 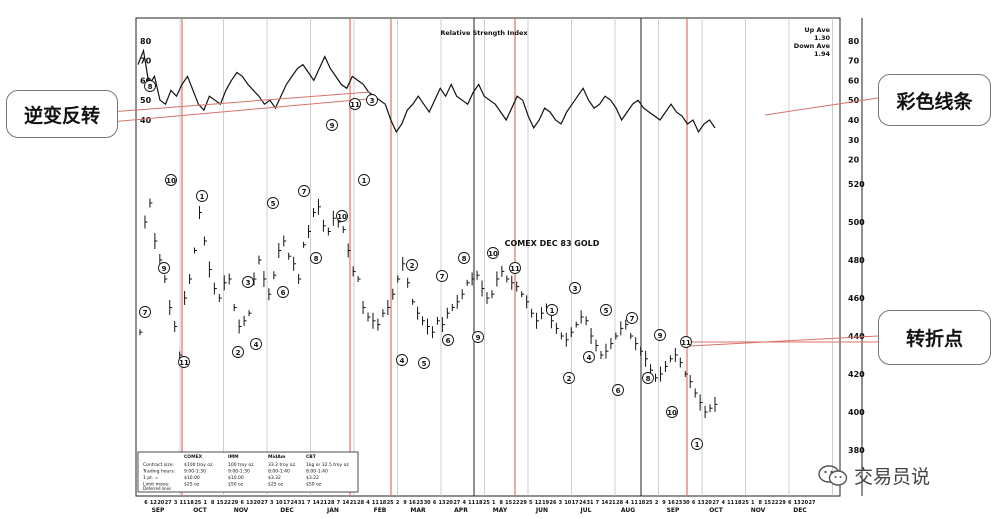 I want to click on wave-label-text: 9, so click(x=478, y=338).